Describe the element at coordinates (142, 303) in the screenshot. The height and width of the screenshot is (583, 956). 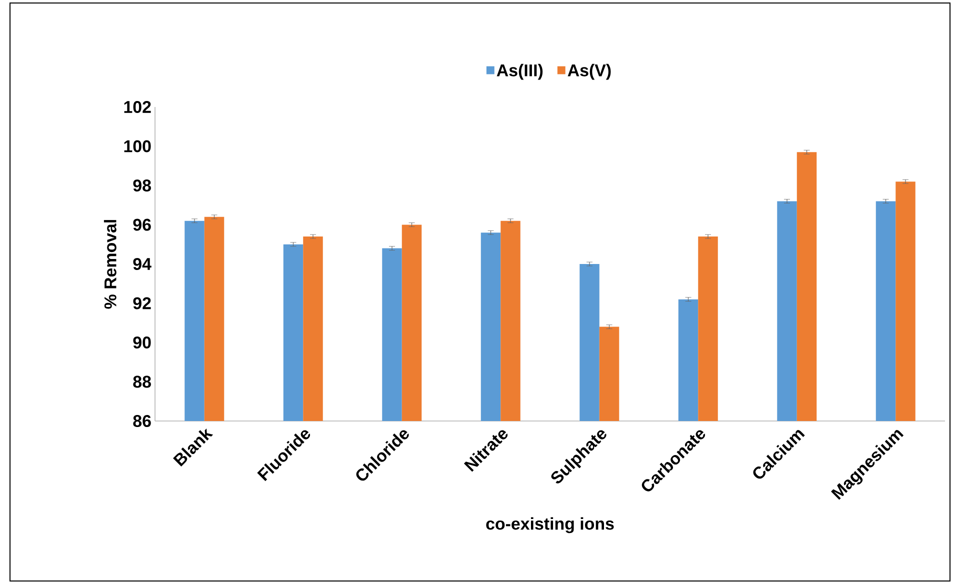
I see `y-tick-label: 92` at that location.